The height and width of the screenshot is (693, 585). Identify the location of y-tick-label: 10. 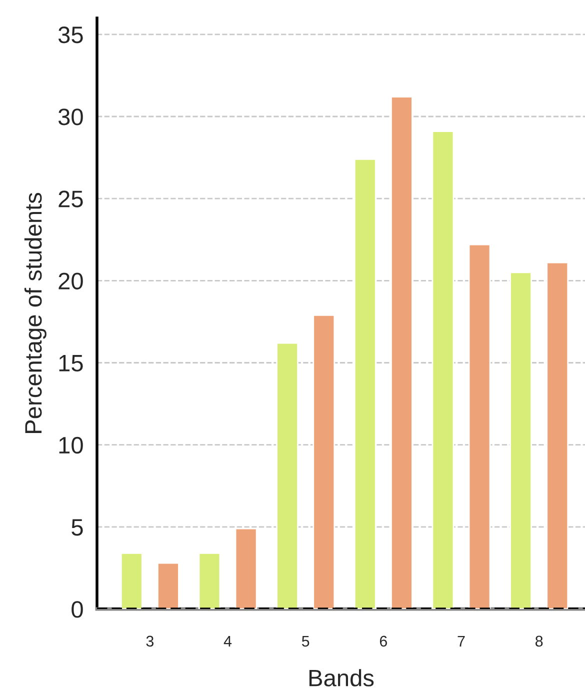
(71, 445).